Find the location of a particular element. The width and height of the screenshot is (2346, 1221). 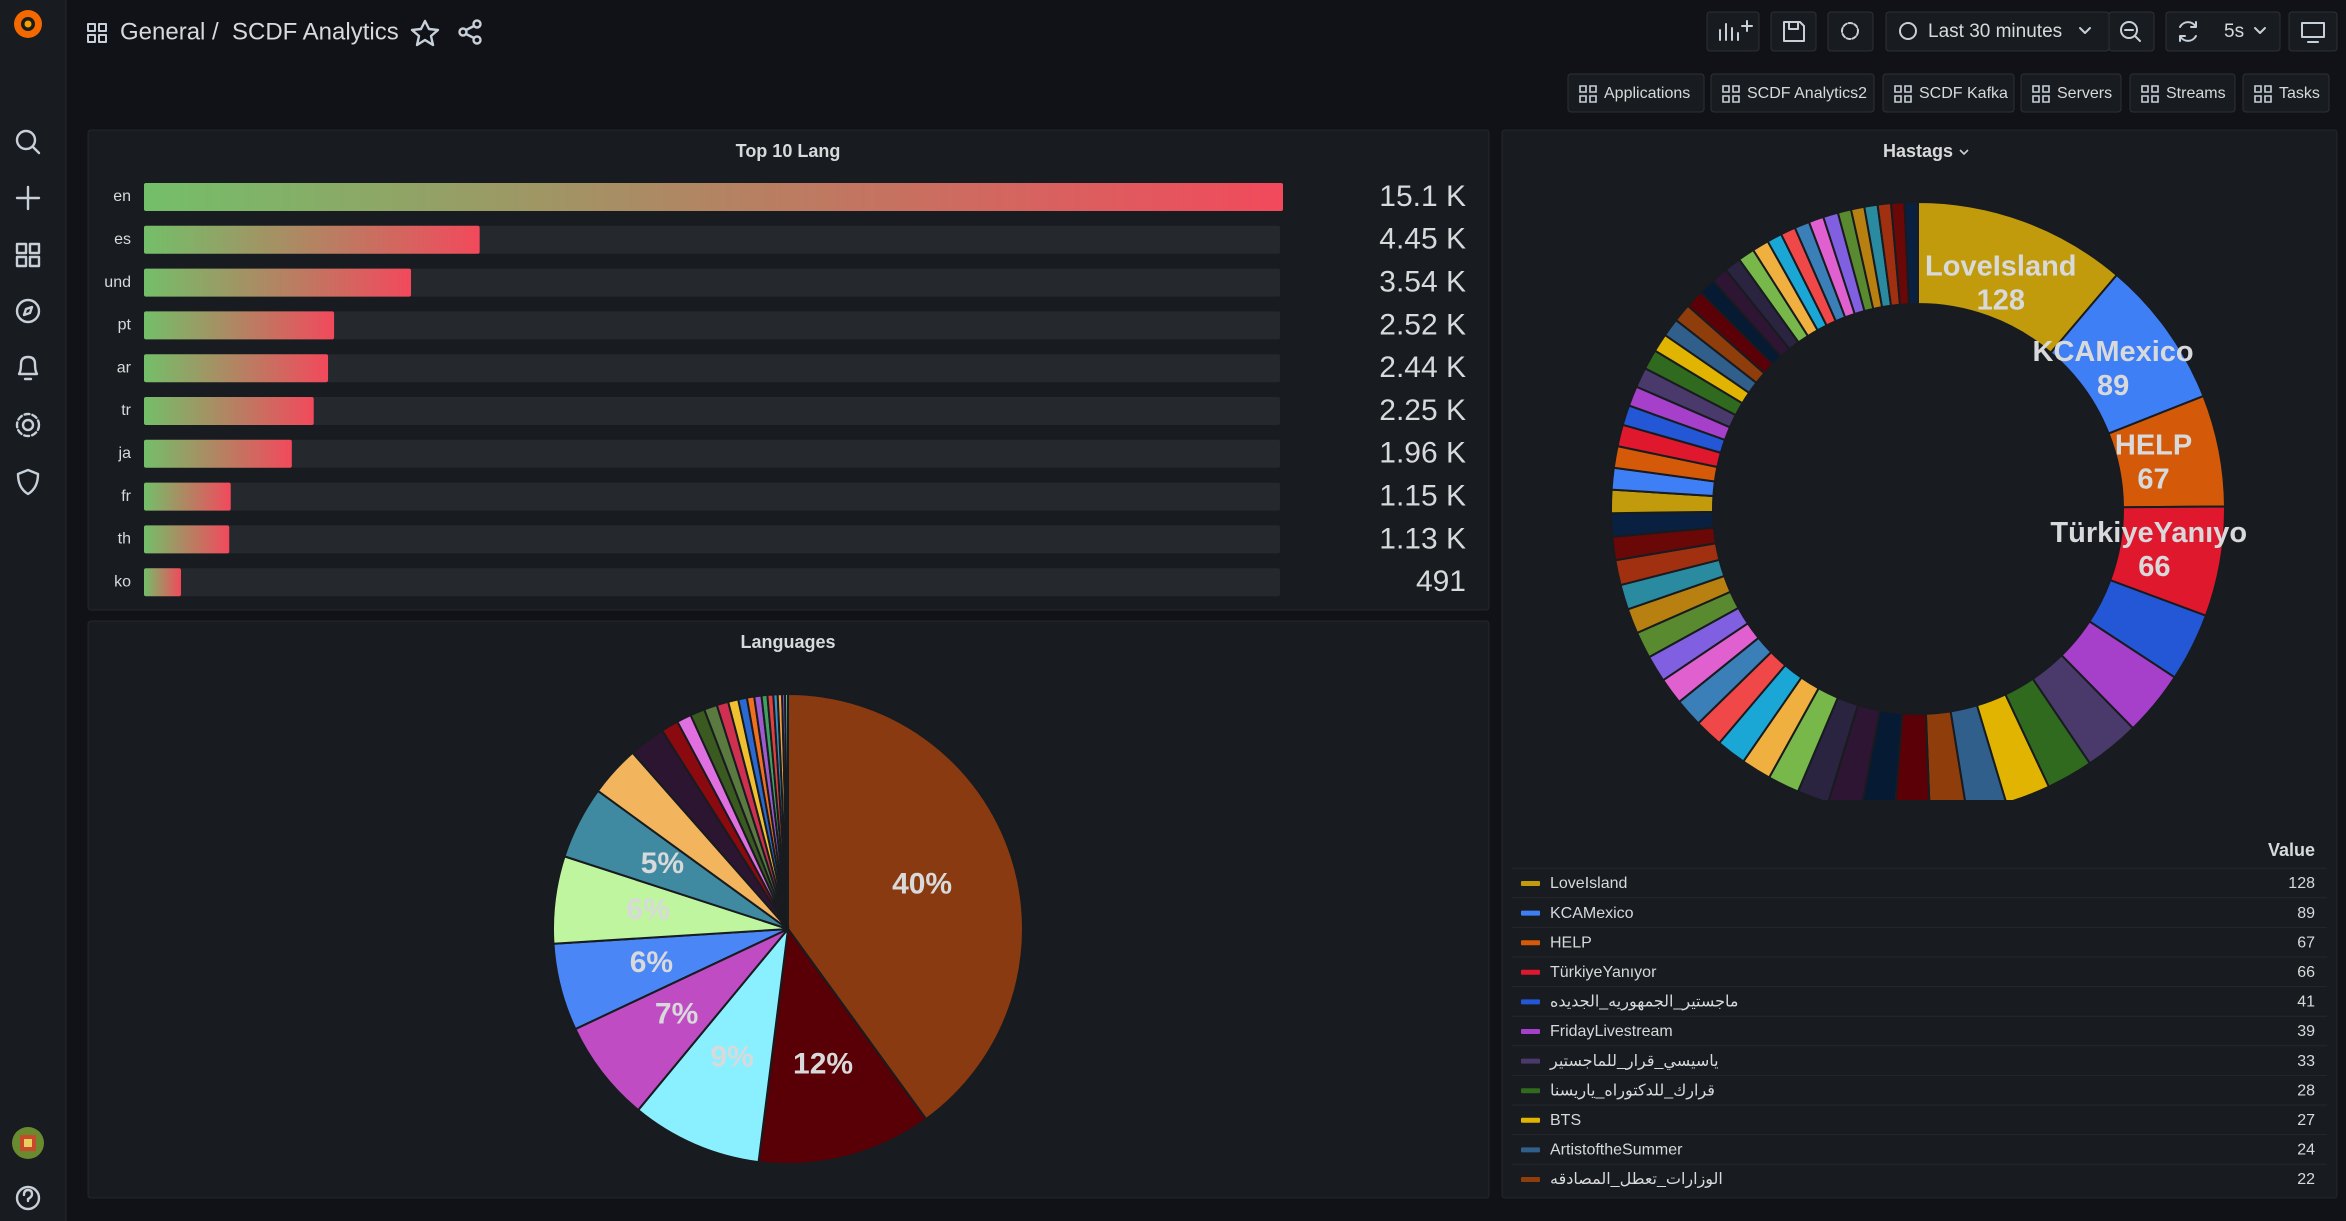

legend-name: TürkiyeYanıyor is located at coordinates (1603, 972).